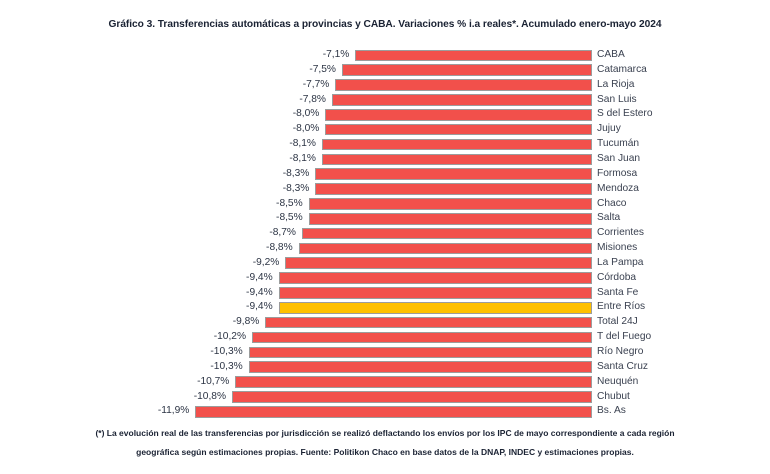 Image resolution: width=770 pixels, height=474 pixels. Describe the element at coordinates (612, 203) in the screenshot. I see `bar-category-label: Chaco` at that location.